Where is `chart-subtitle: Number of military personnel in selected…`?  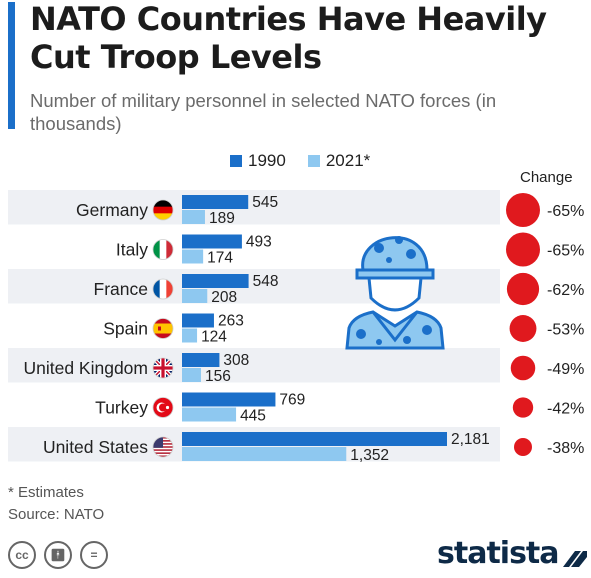 chart-subtitle: Number of military personnel in selected… is located at coordinates (263, 112).